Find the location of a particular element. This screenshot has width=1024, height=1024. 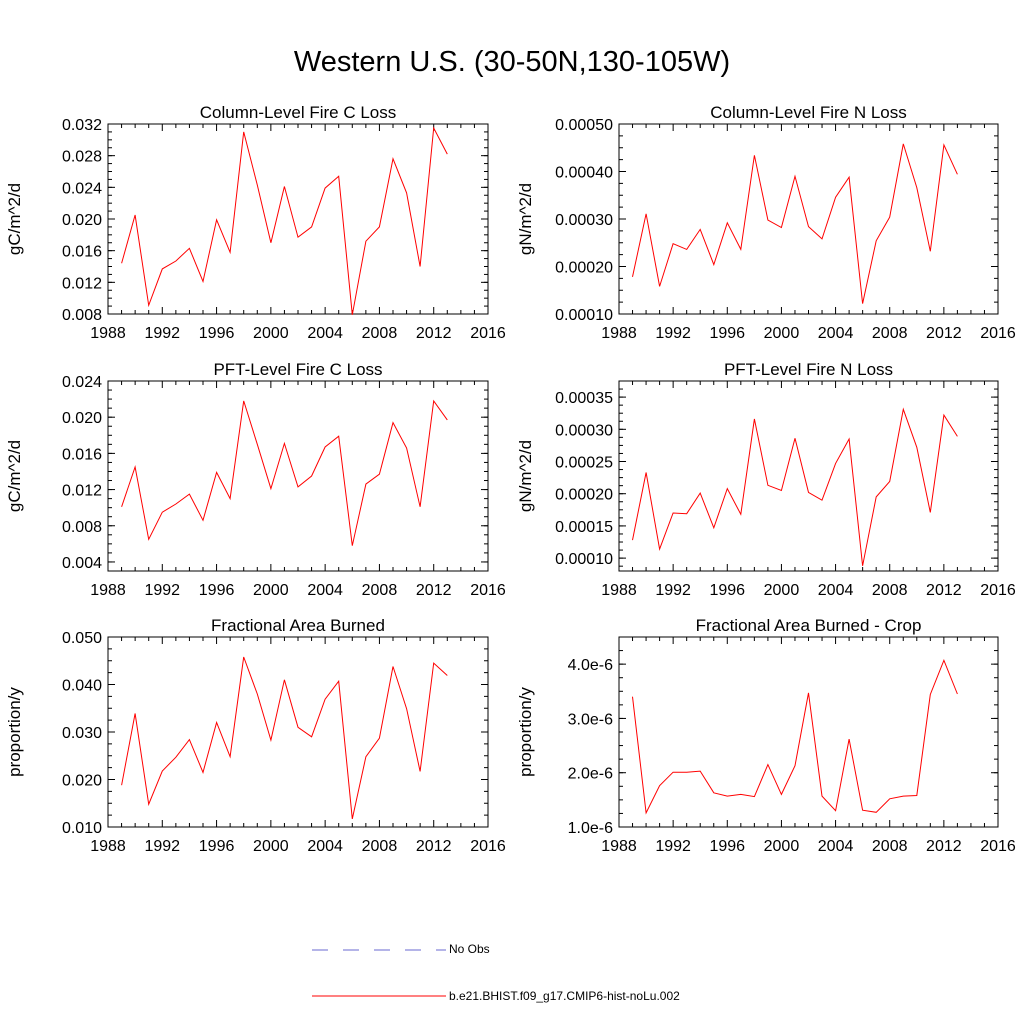

figure-title: Western U.S. (30-50N,130-105W) is located at coordinates (512, 62).